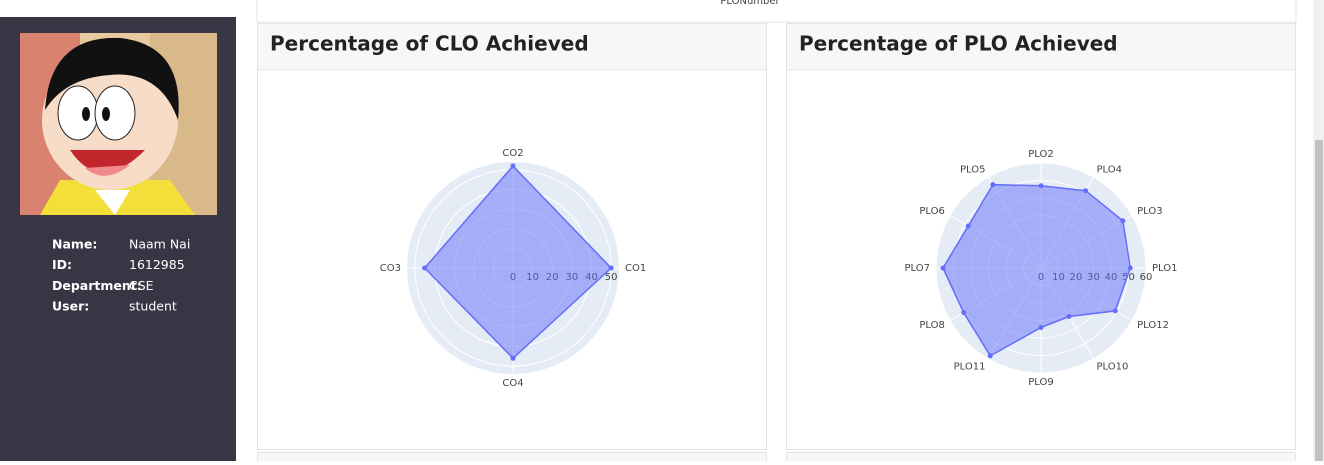  Describe the element at coordinates (1109, 169) in the screenshot. I see `category-label: PLO4` at that location.